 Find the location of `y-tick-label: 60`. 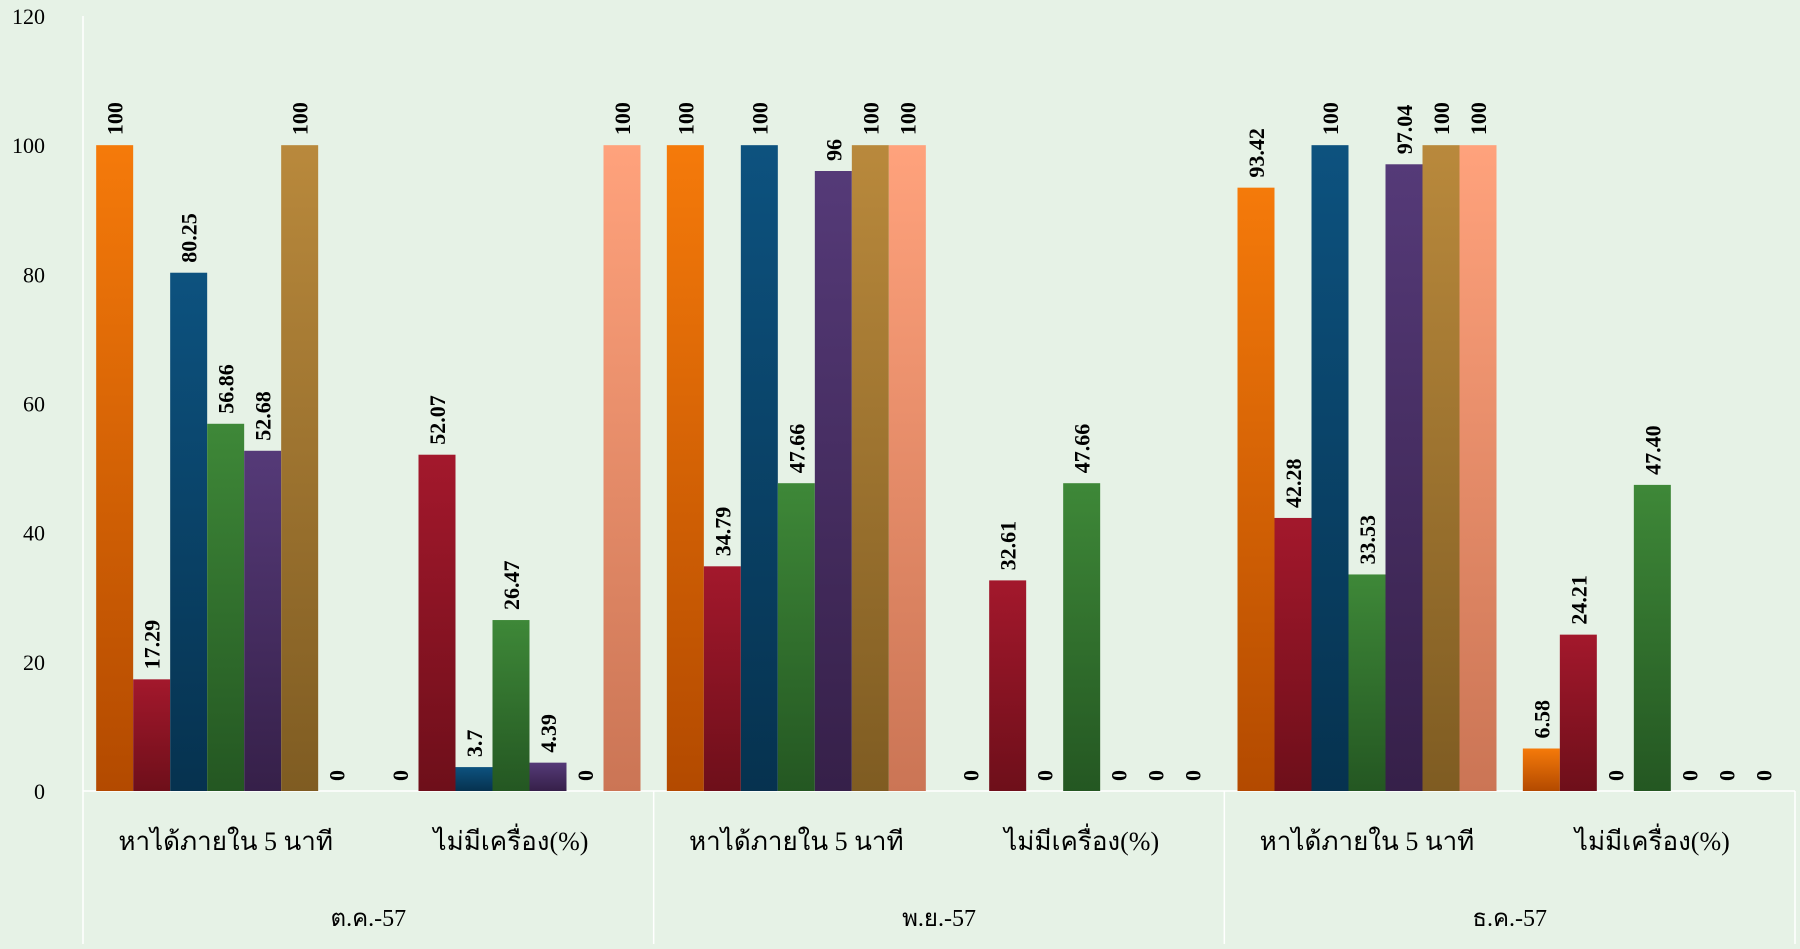

y-tick-label: 60 is located at coordinates (34, 404).